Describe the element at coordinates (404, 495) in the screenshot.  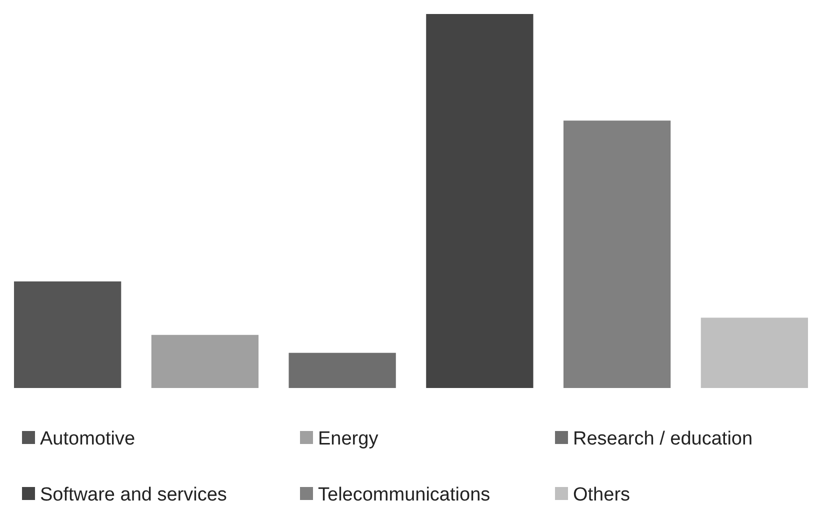
I see `legend-label: Telecommunications` at that location.